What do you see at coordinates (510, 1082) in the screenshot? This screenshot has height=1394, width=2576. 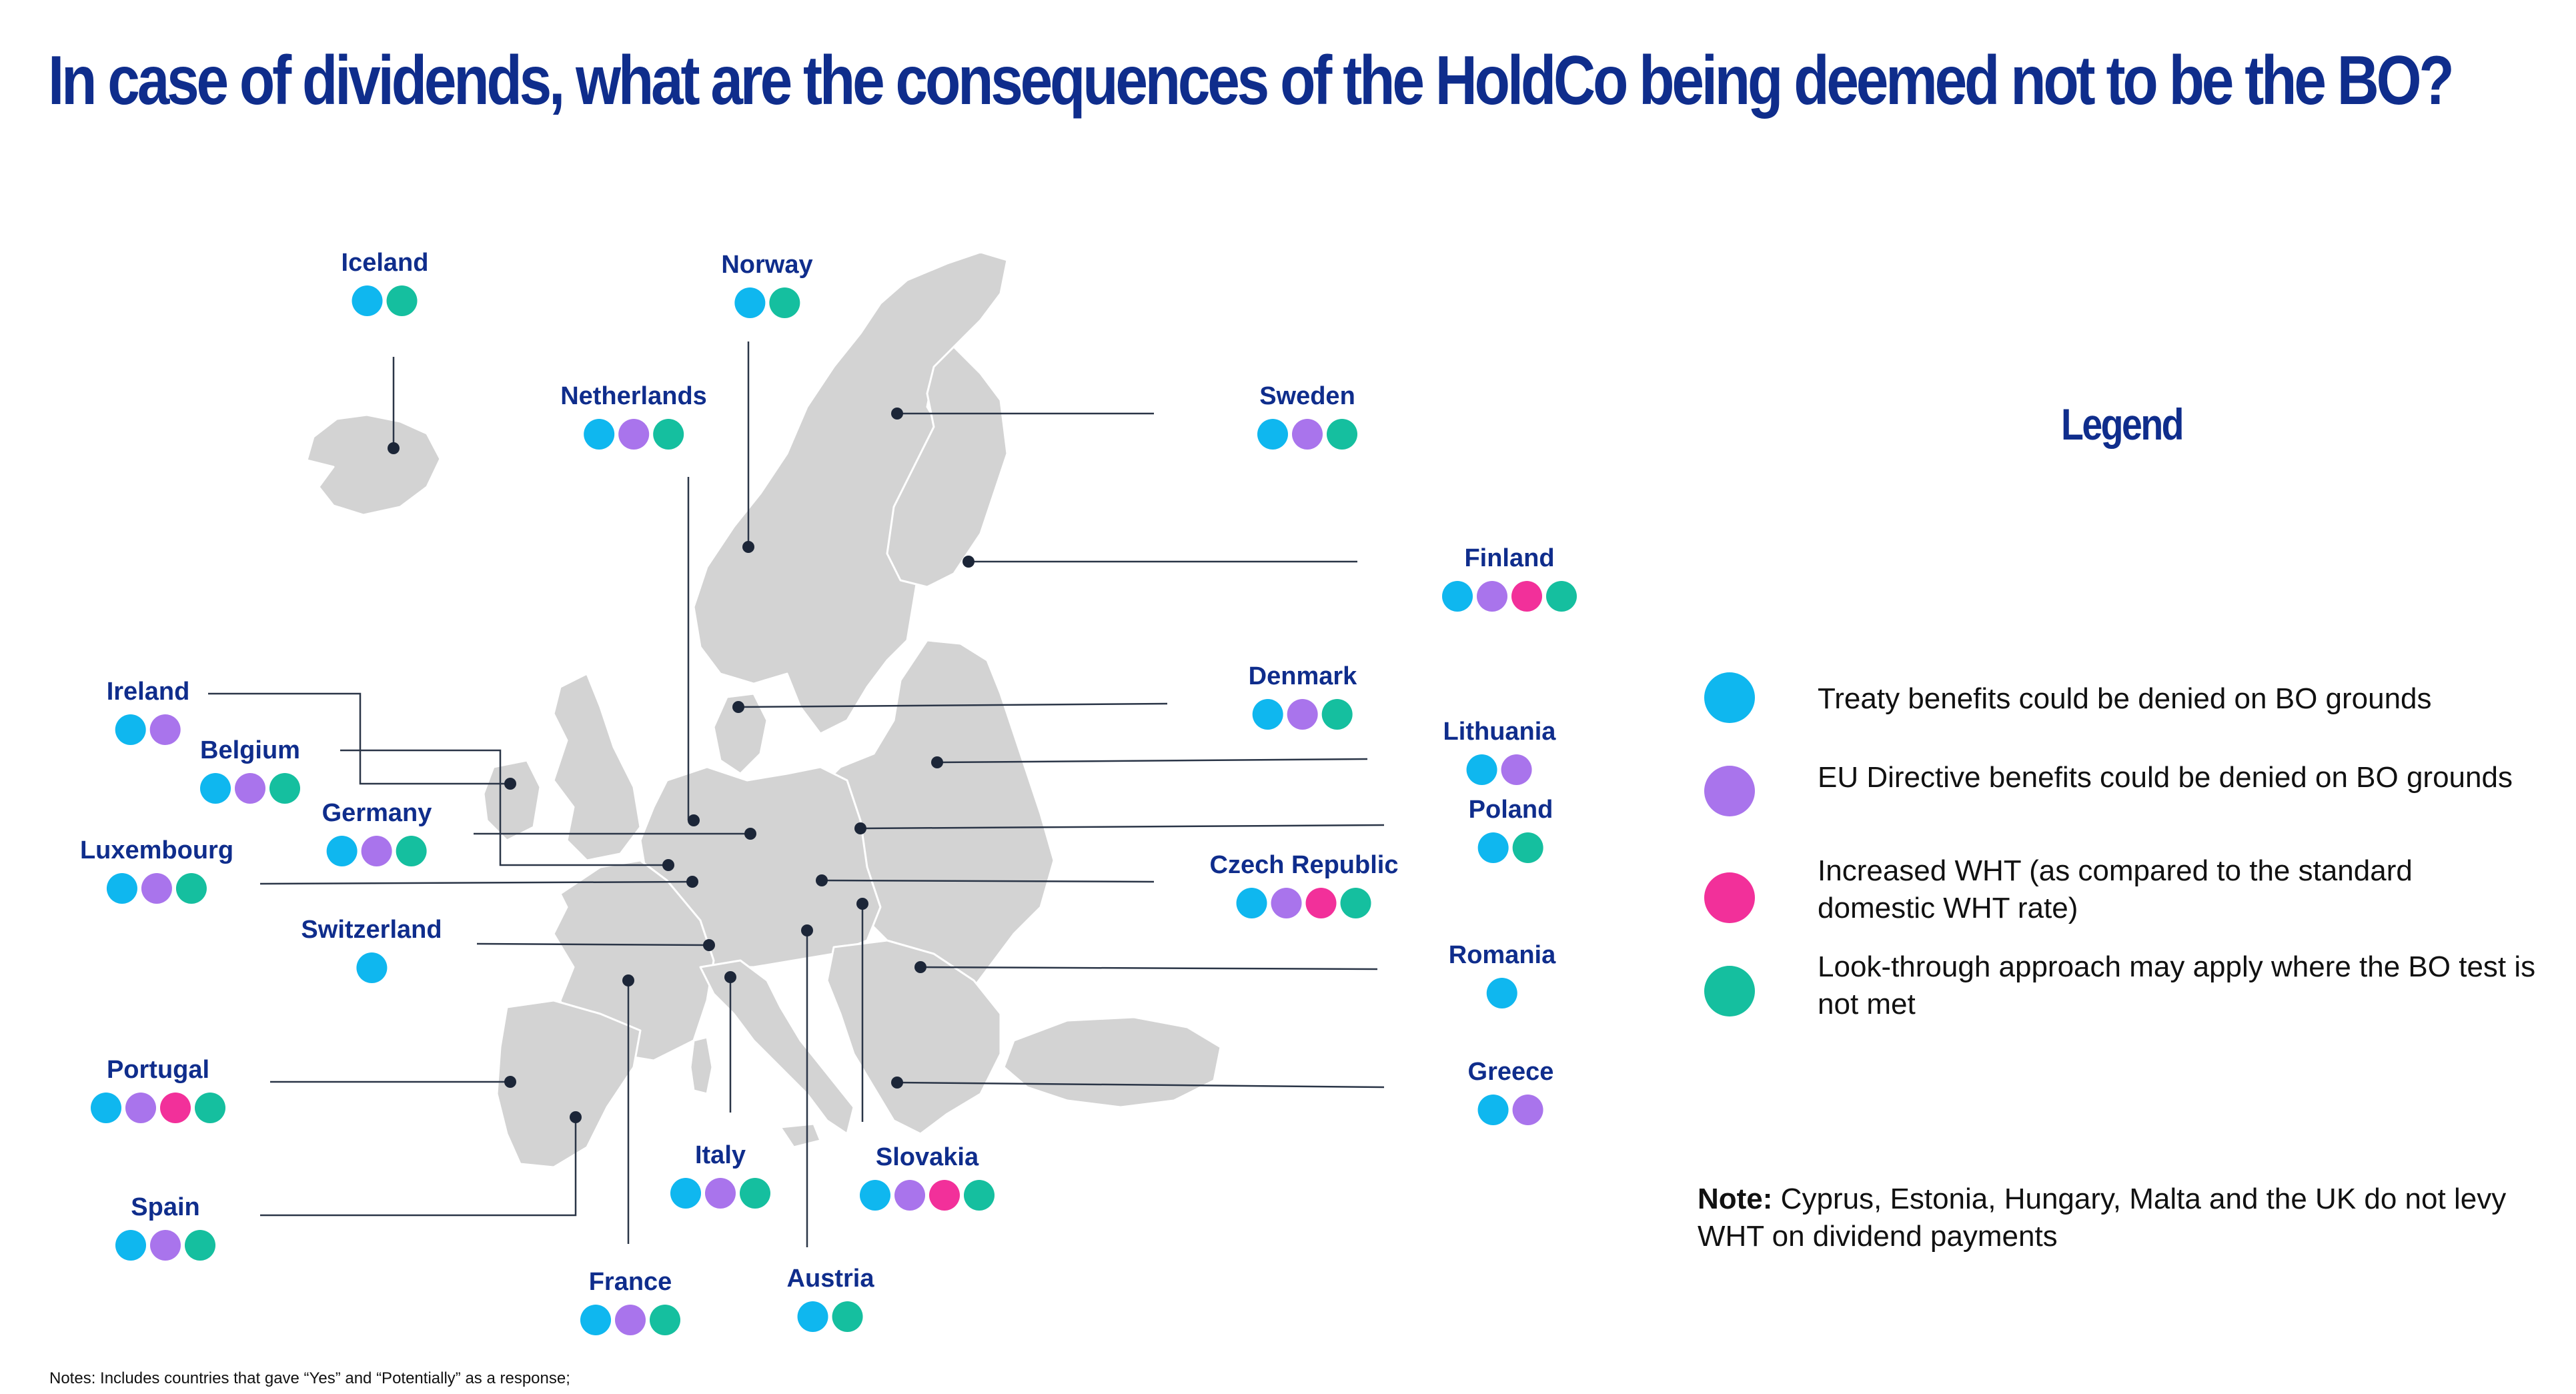 I see `pin-portugal` at bounding box center [510, 1082].